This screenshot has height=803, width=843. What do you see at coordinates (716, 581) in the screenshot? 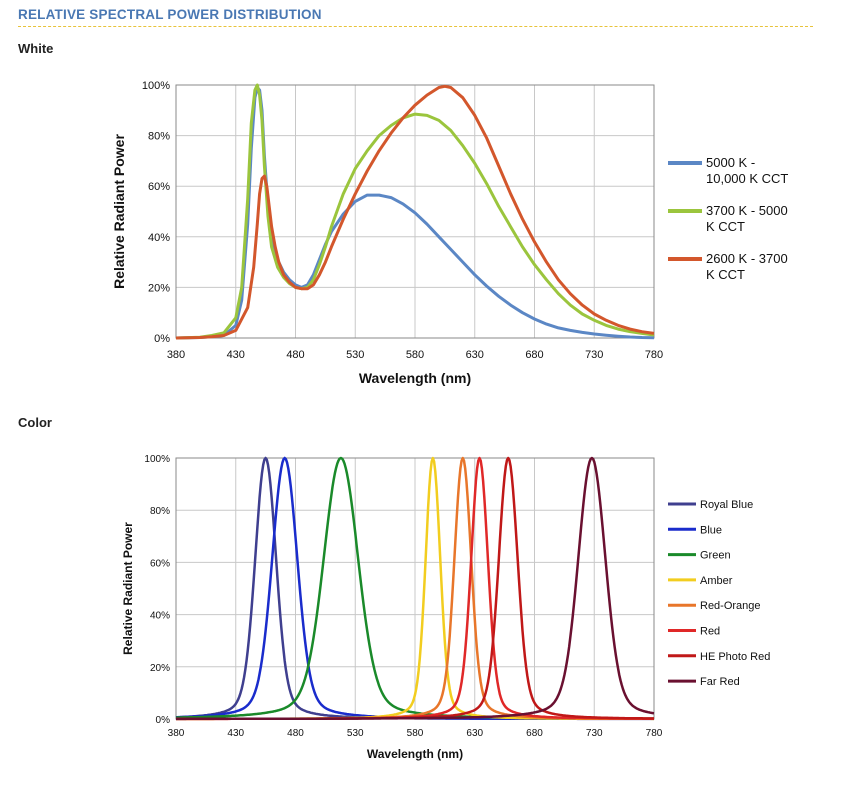
I see `legend-label-amber: Amber` at bounding box center [716, 581].